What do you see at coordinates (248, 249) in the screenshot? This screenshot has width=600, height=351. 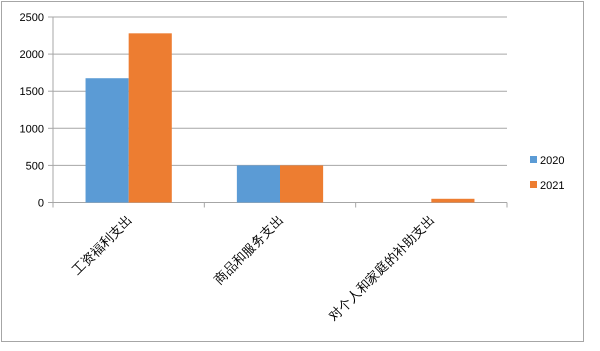 I see `x-tick-label: 商品和服务支出` at bounding box center [248, 249].